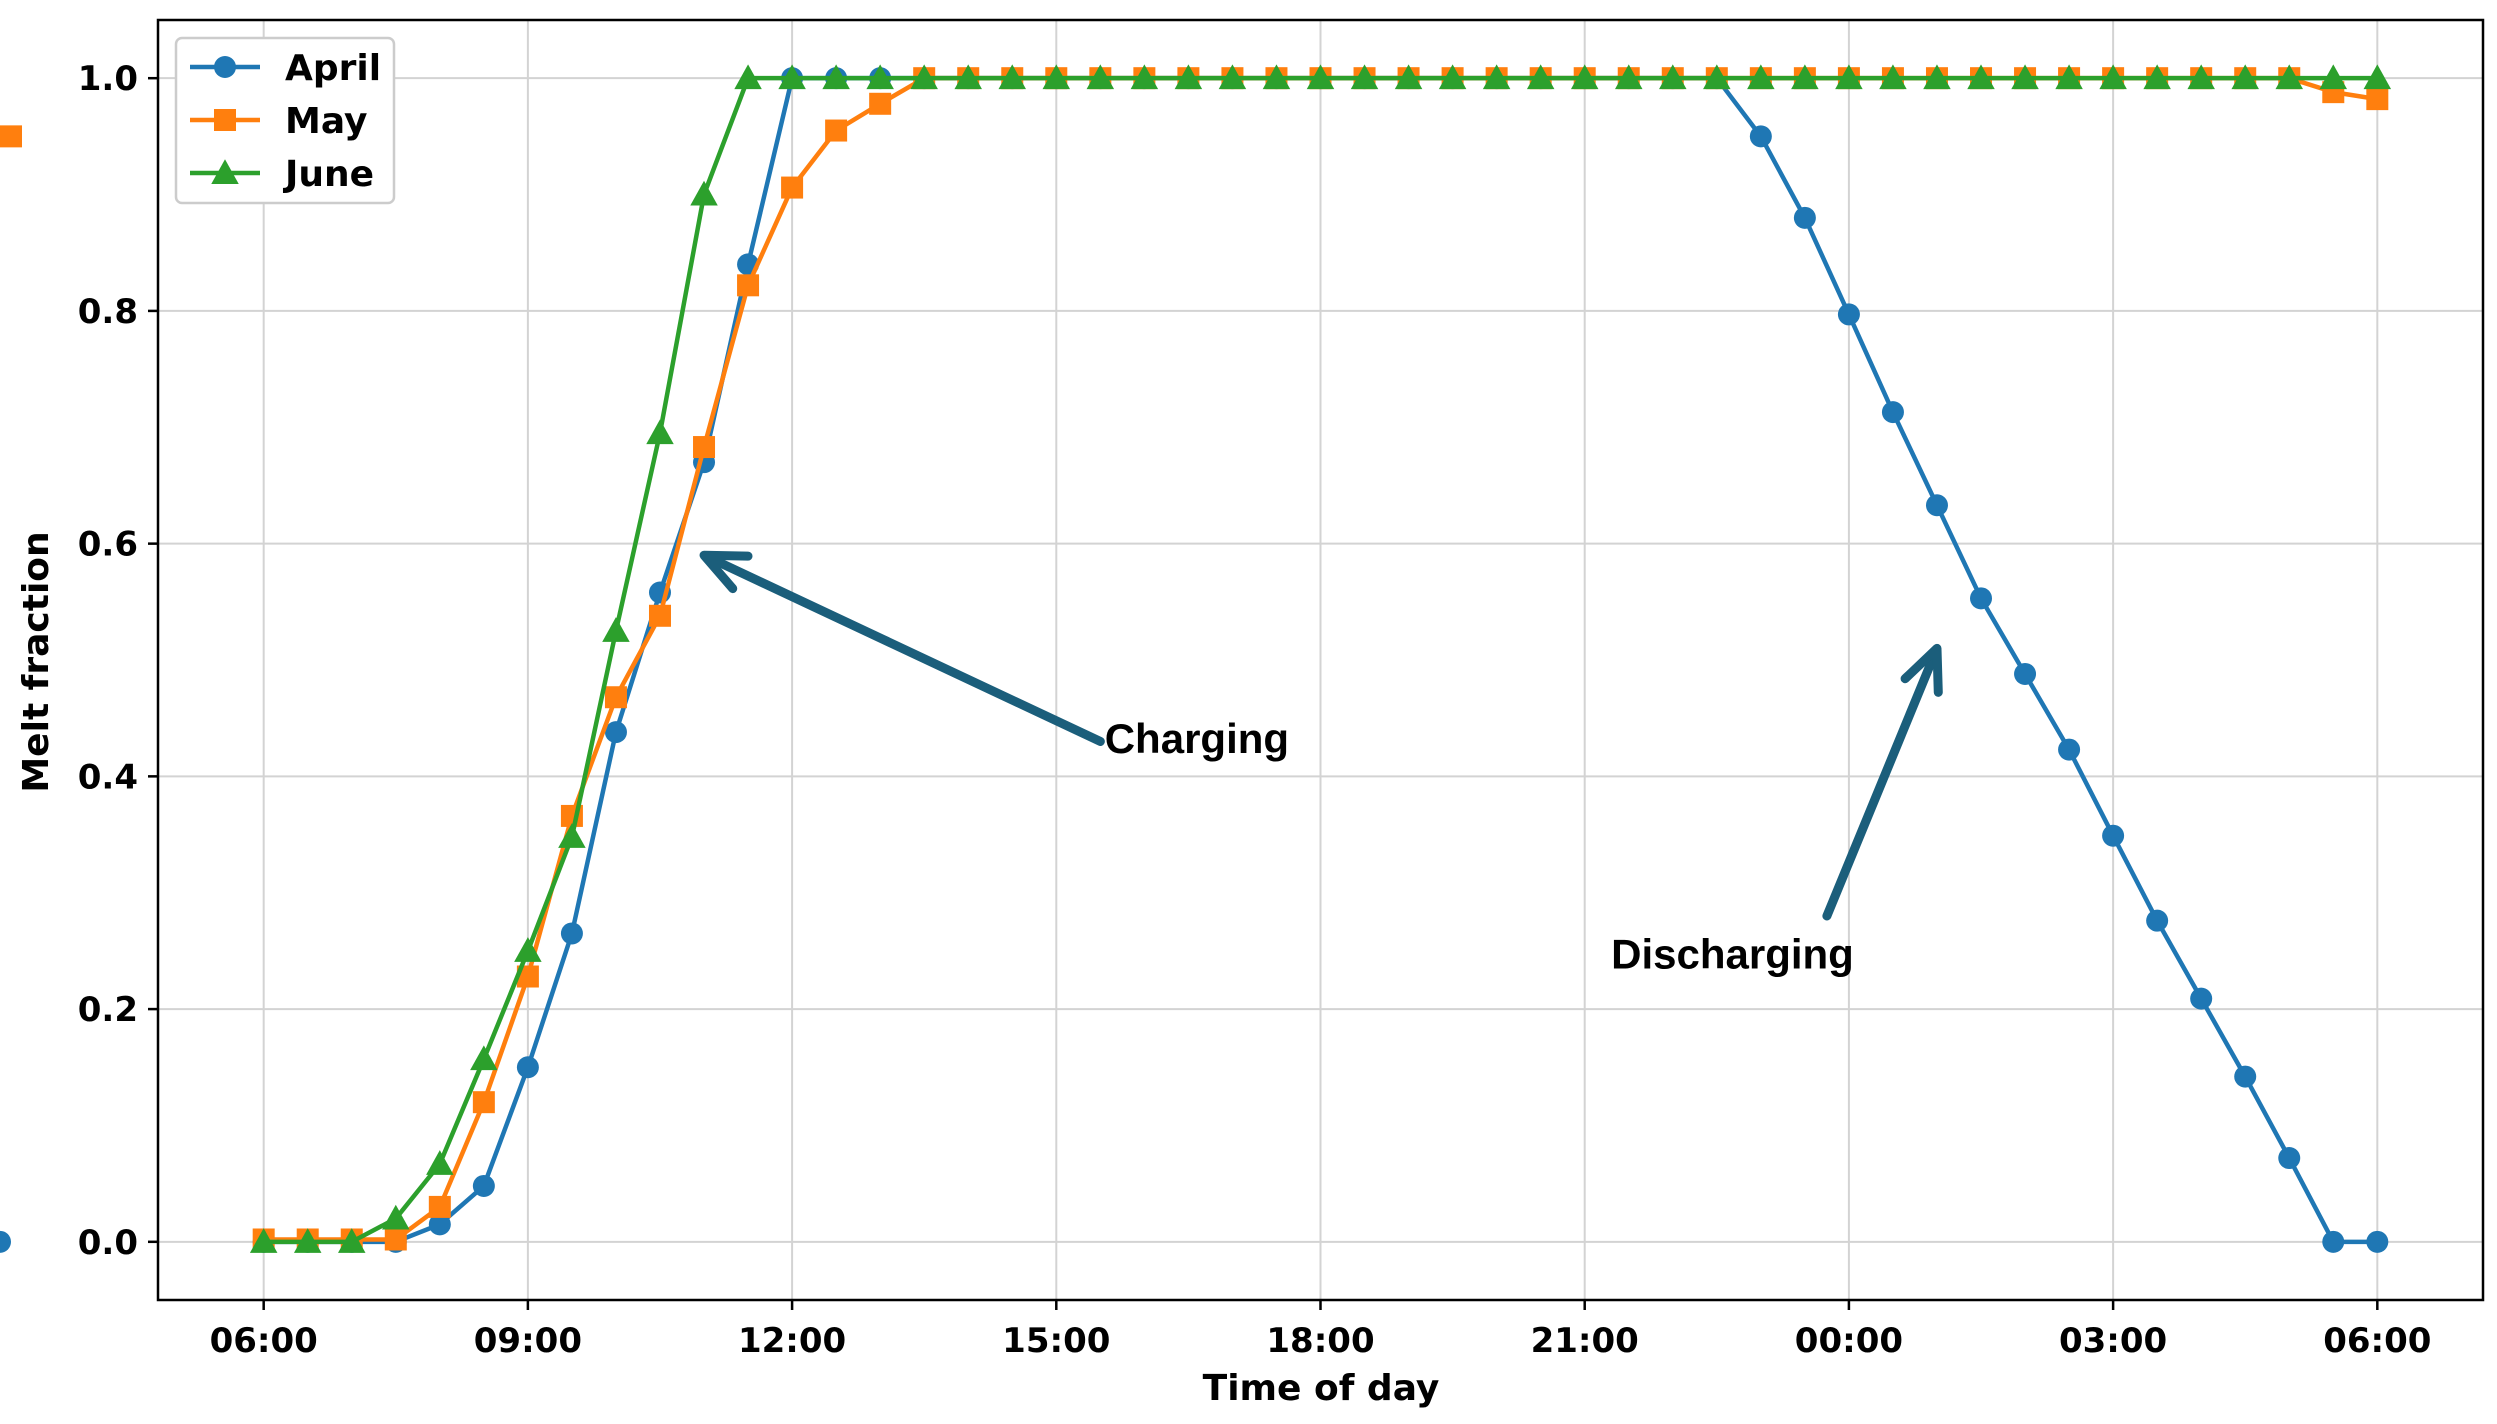 Image resolution: width=2497 pixels, height=1424 pixels. I want to click on legend-frame, so click(285, 120).